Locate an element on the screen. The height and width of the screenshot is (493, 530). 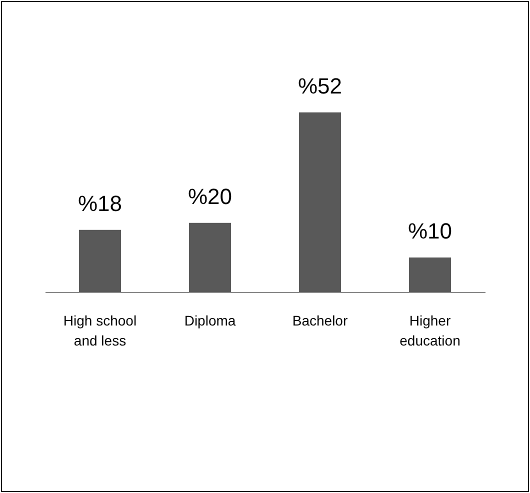
data-label: %20 is located at coordinates (210, 196).